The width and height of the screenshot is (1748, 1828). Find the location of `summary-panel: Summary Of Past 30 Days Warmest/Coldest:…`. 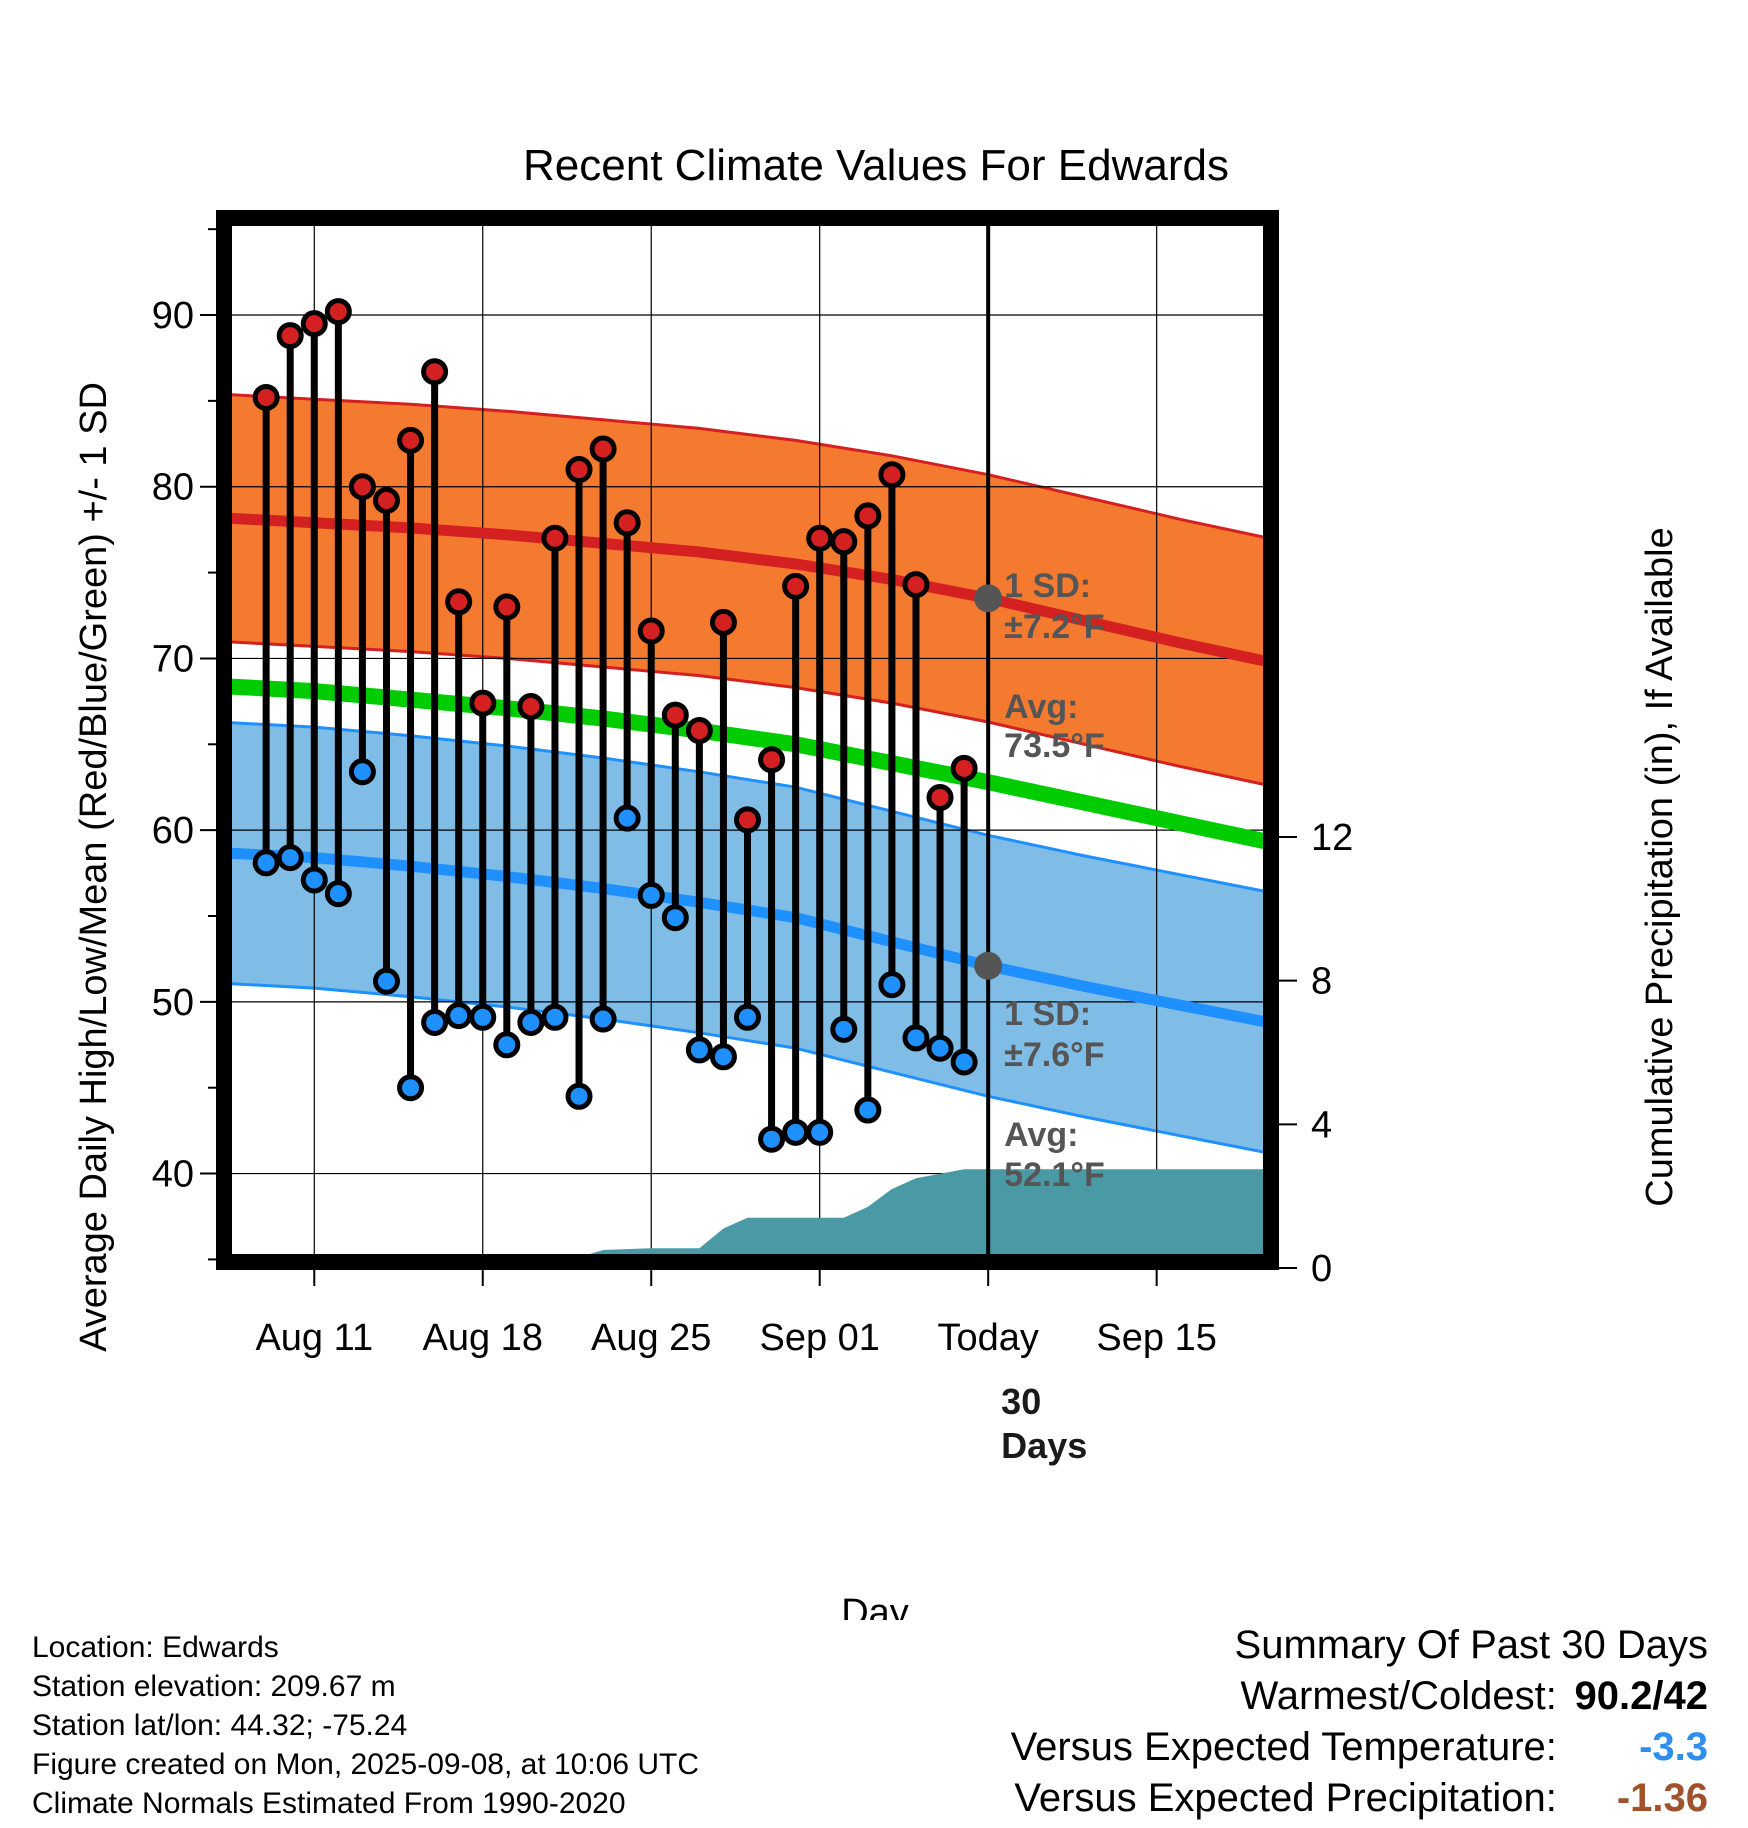

summary-panel: Summary Of Past 30 Days Warmest/Coldest:… is located at coordinates (1359, 1722).